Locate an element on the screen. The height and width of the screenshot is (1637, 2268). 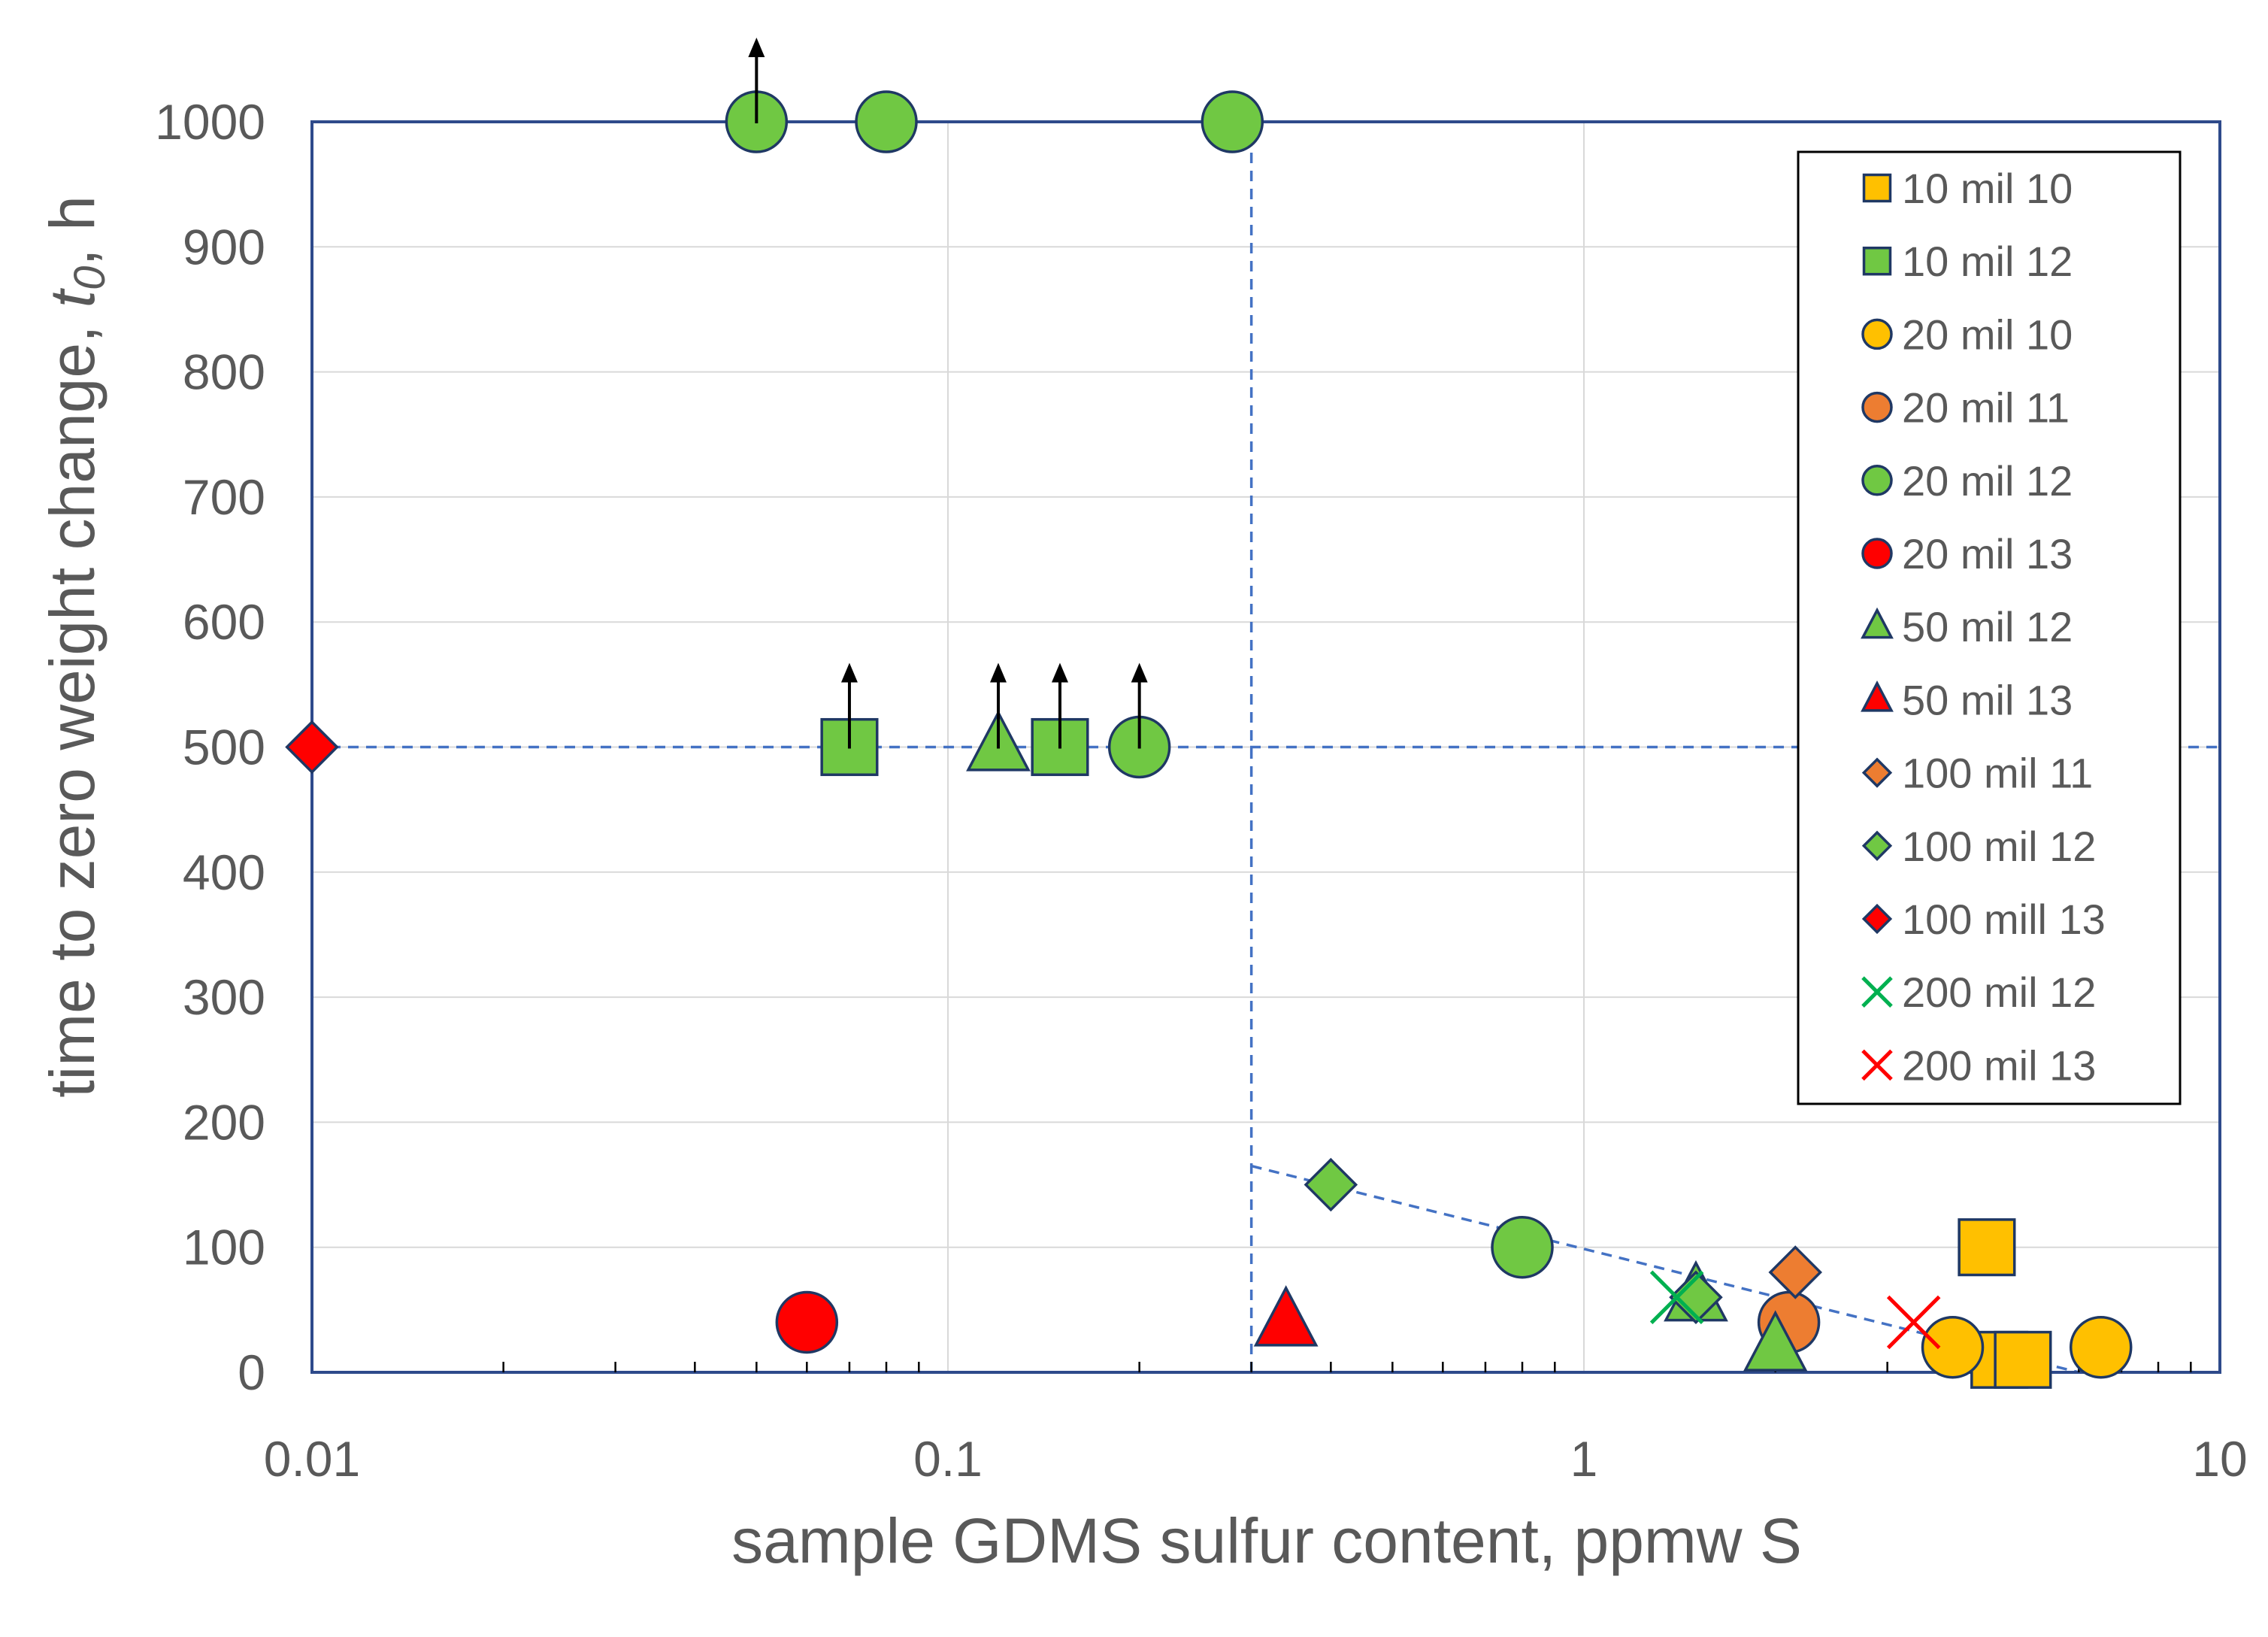
y-tick-label: 0 is located at coordinates (251, 1372).